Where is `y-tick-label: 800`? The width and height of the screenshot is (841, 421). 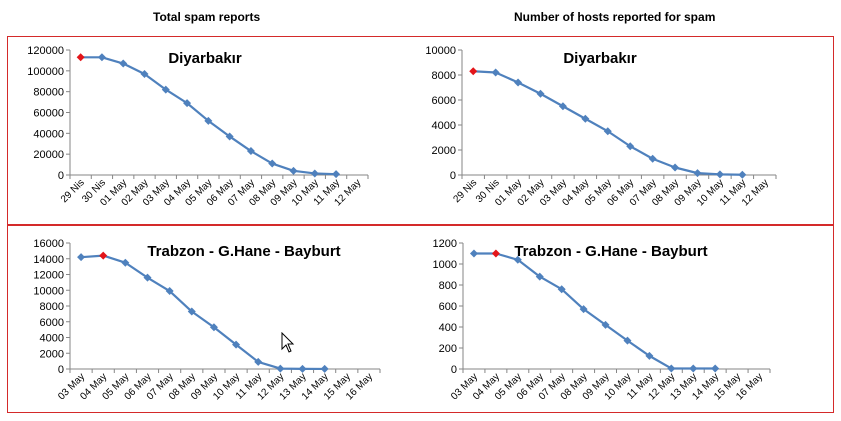
y-tick-label: 800 is located at coordinates (448, 286).